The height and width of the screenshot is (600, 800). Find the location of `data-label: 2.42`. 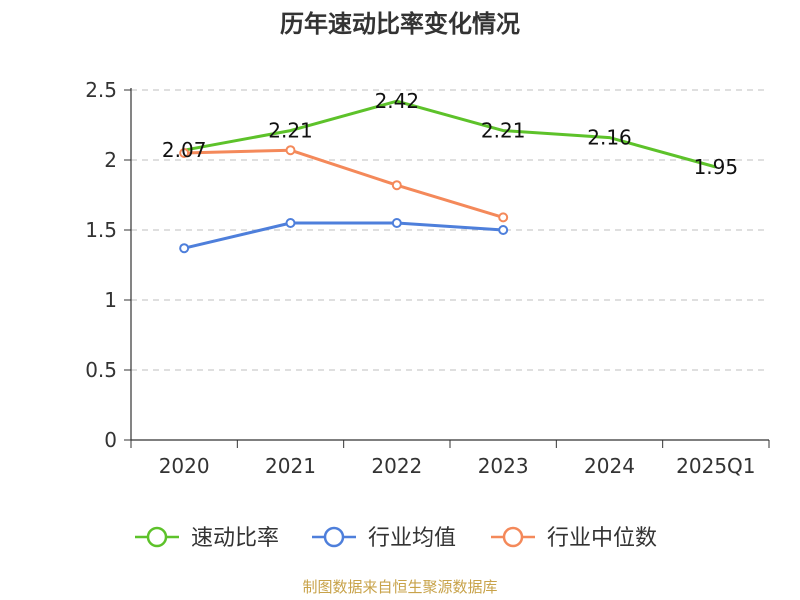

data-label: 2.42 is located at coordinates (397, 101).